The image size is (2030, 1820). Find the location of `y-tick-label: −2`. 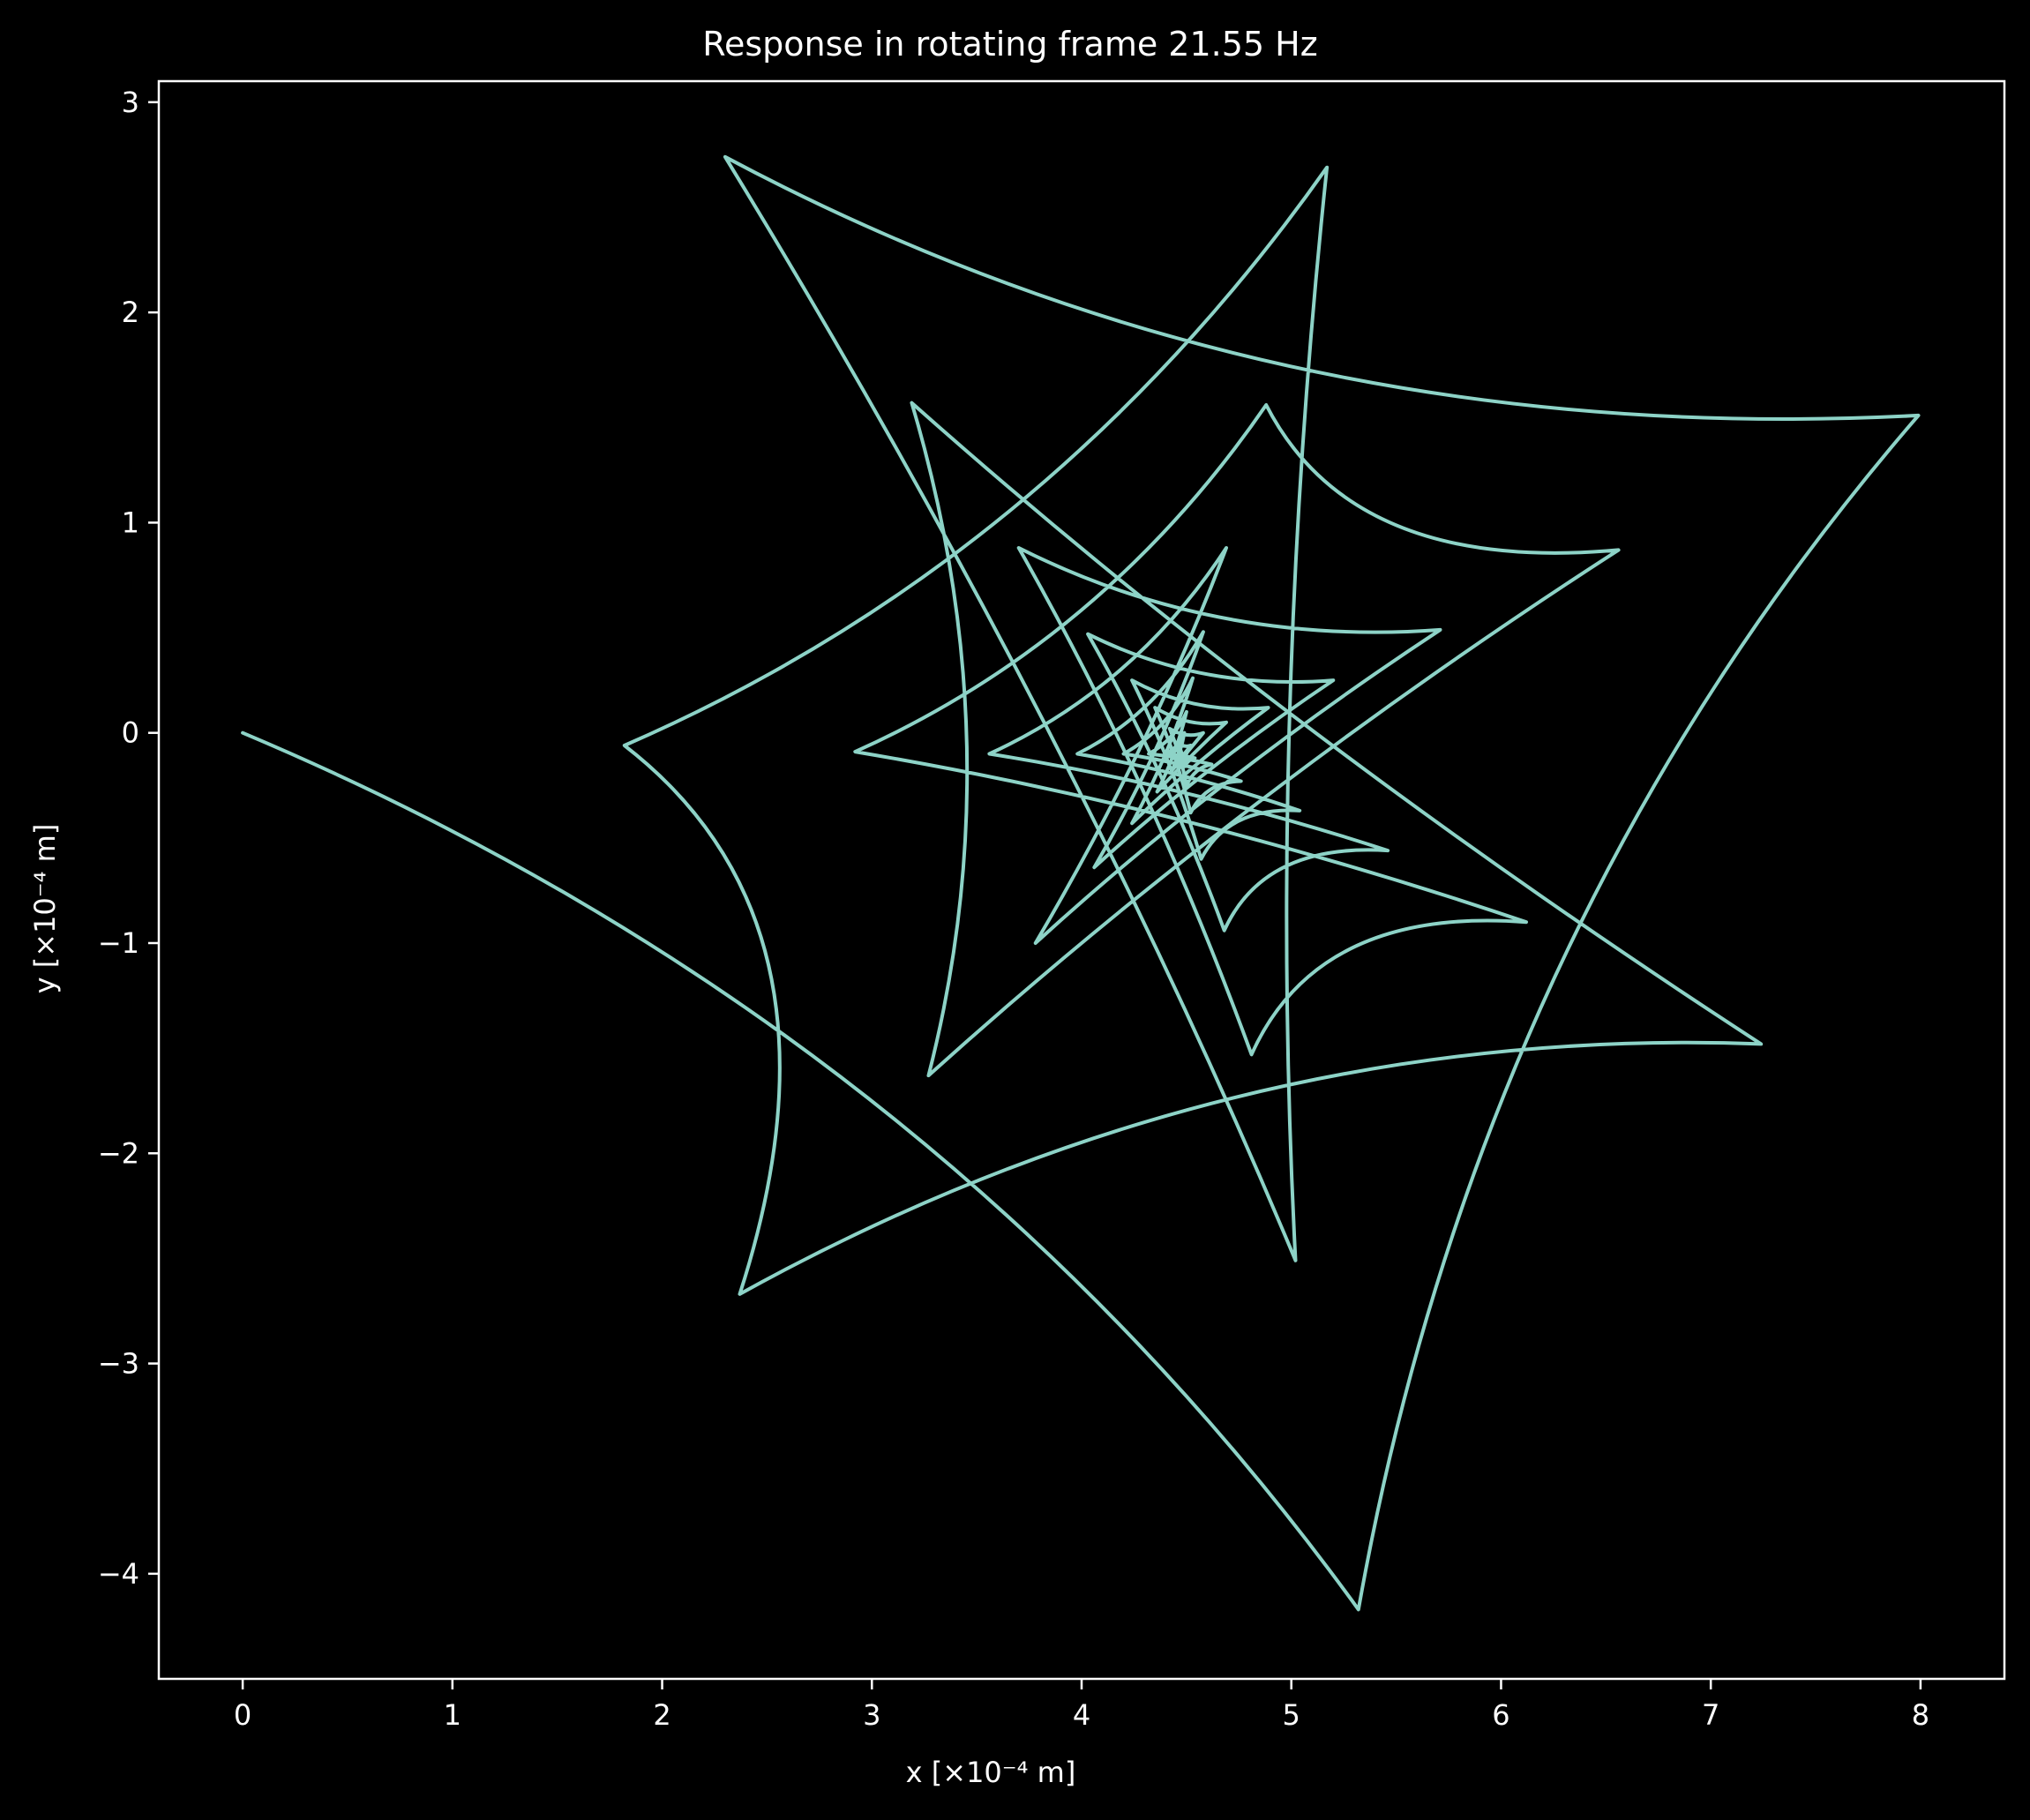

y-tick-label: −2 is located at coordinates (118, 1153).